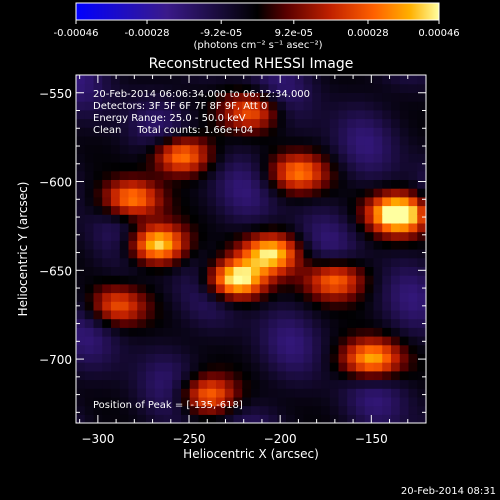 The image size is (500, 500). I want to click on colorbar-tick-label: -0.00046, so click(76, 33).